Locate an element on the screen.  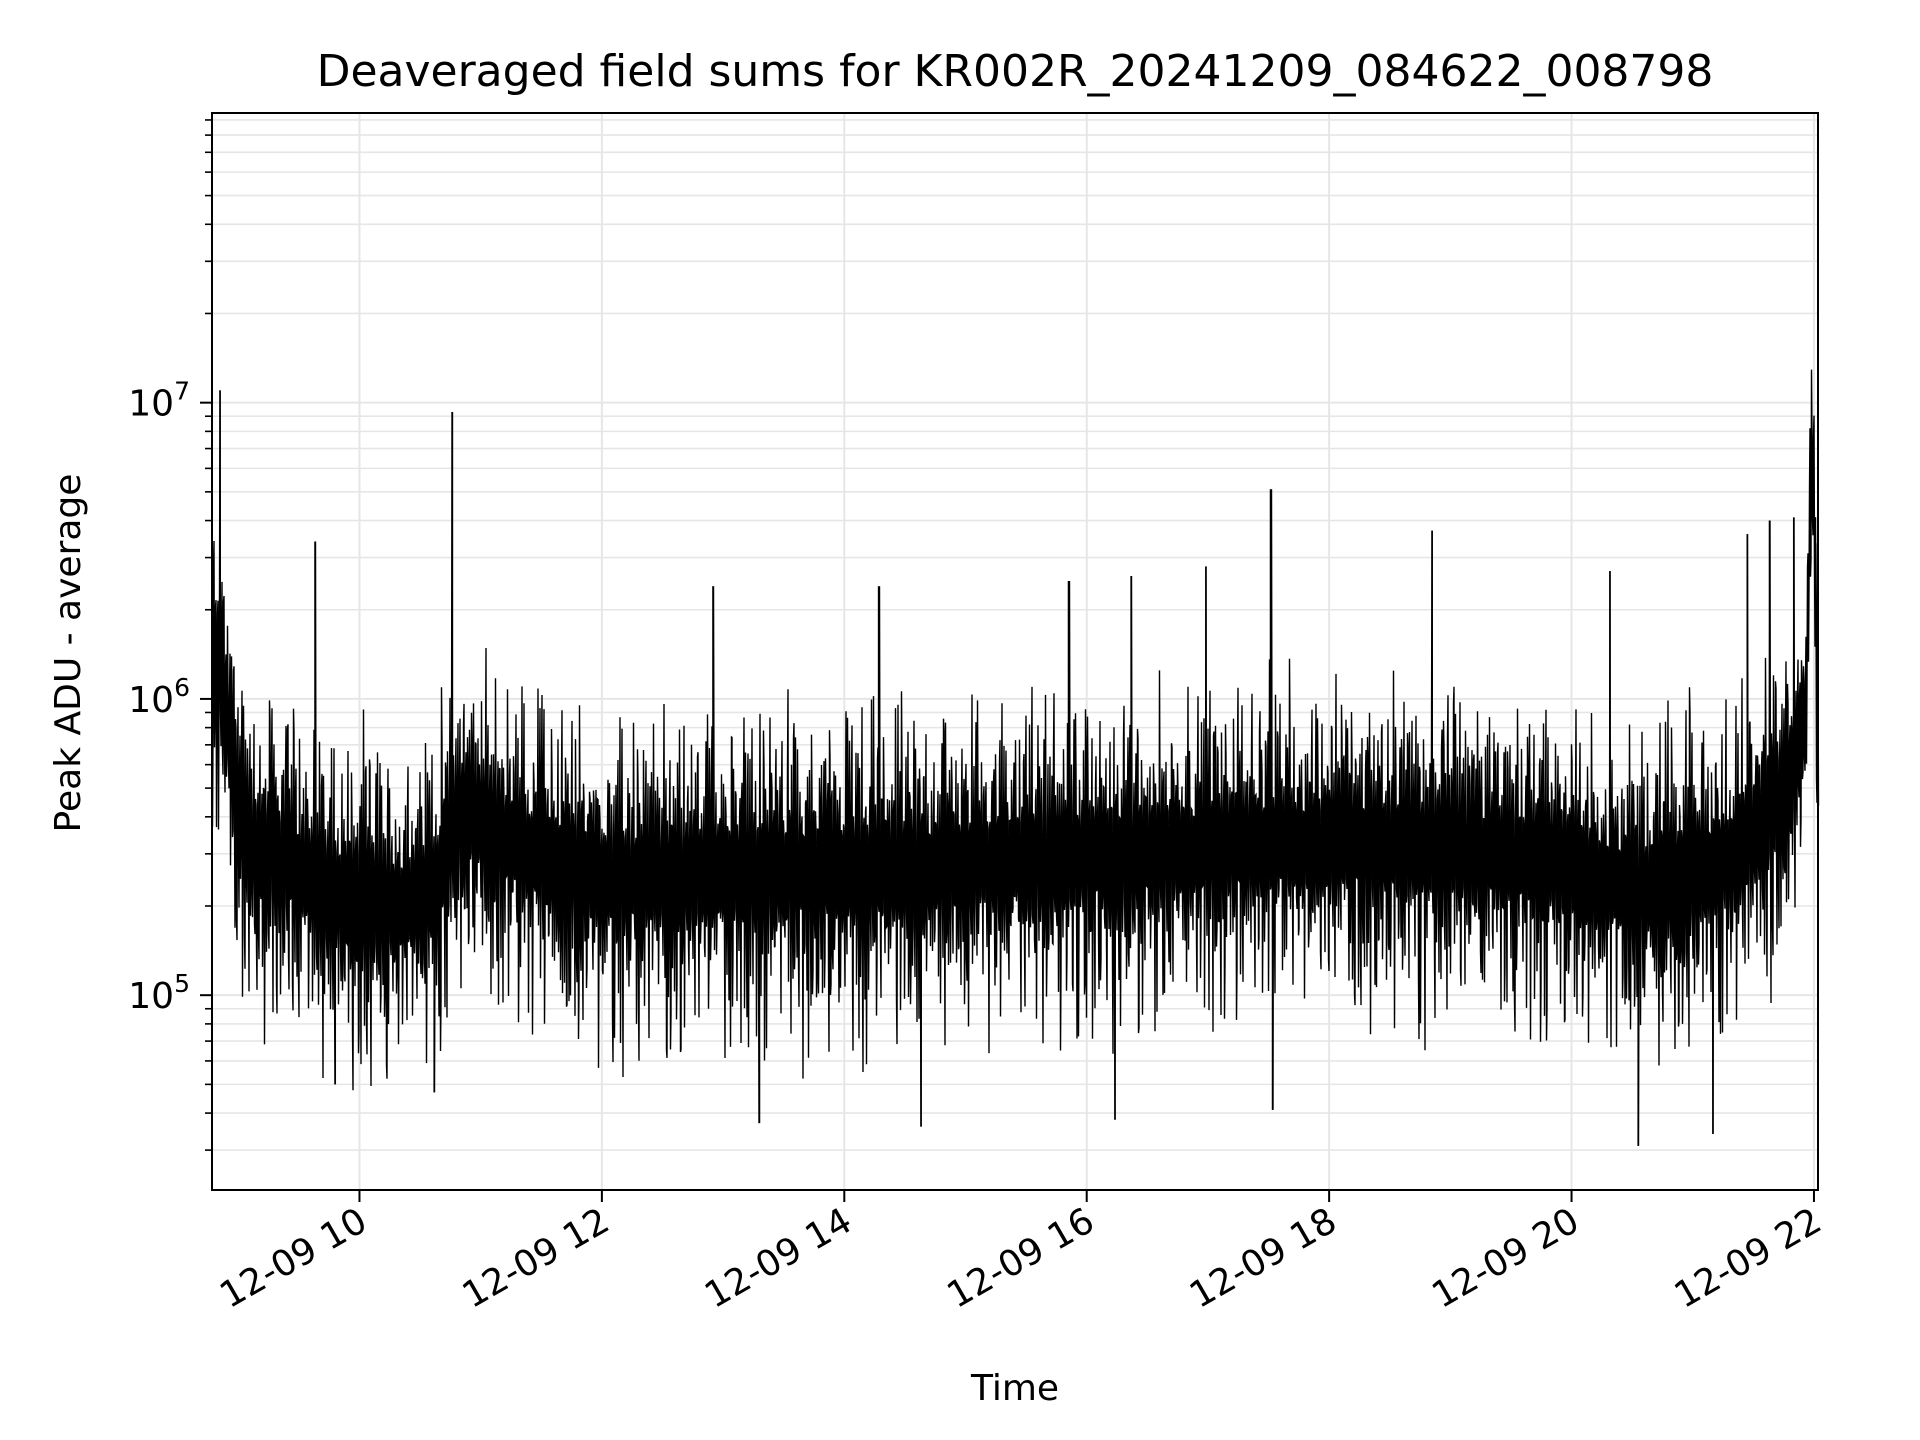
y-ticks: 10⁵ 10⁶ 10⁷ is located at coordinates (170, 635).